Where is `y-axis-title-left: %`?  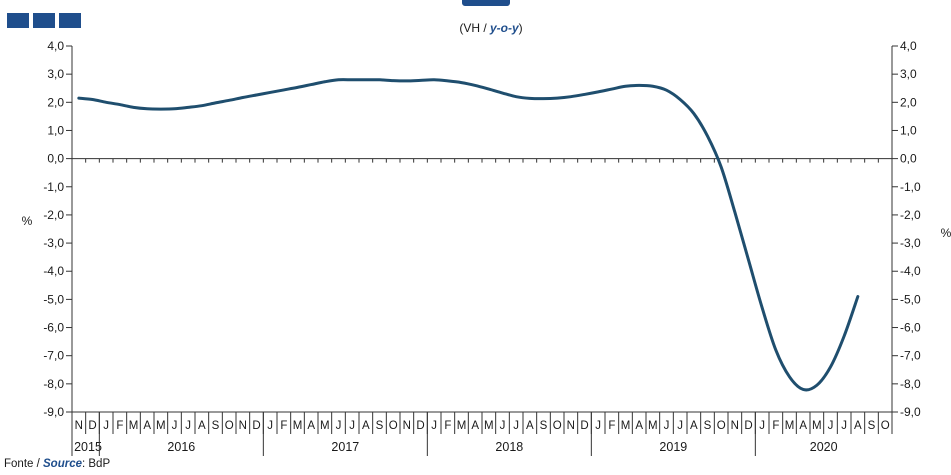 y-axis-title-left: % is located at coordinates (27, 221).